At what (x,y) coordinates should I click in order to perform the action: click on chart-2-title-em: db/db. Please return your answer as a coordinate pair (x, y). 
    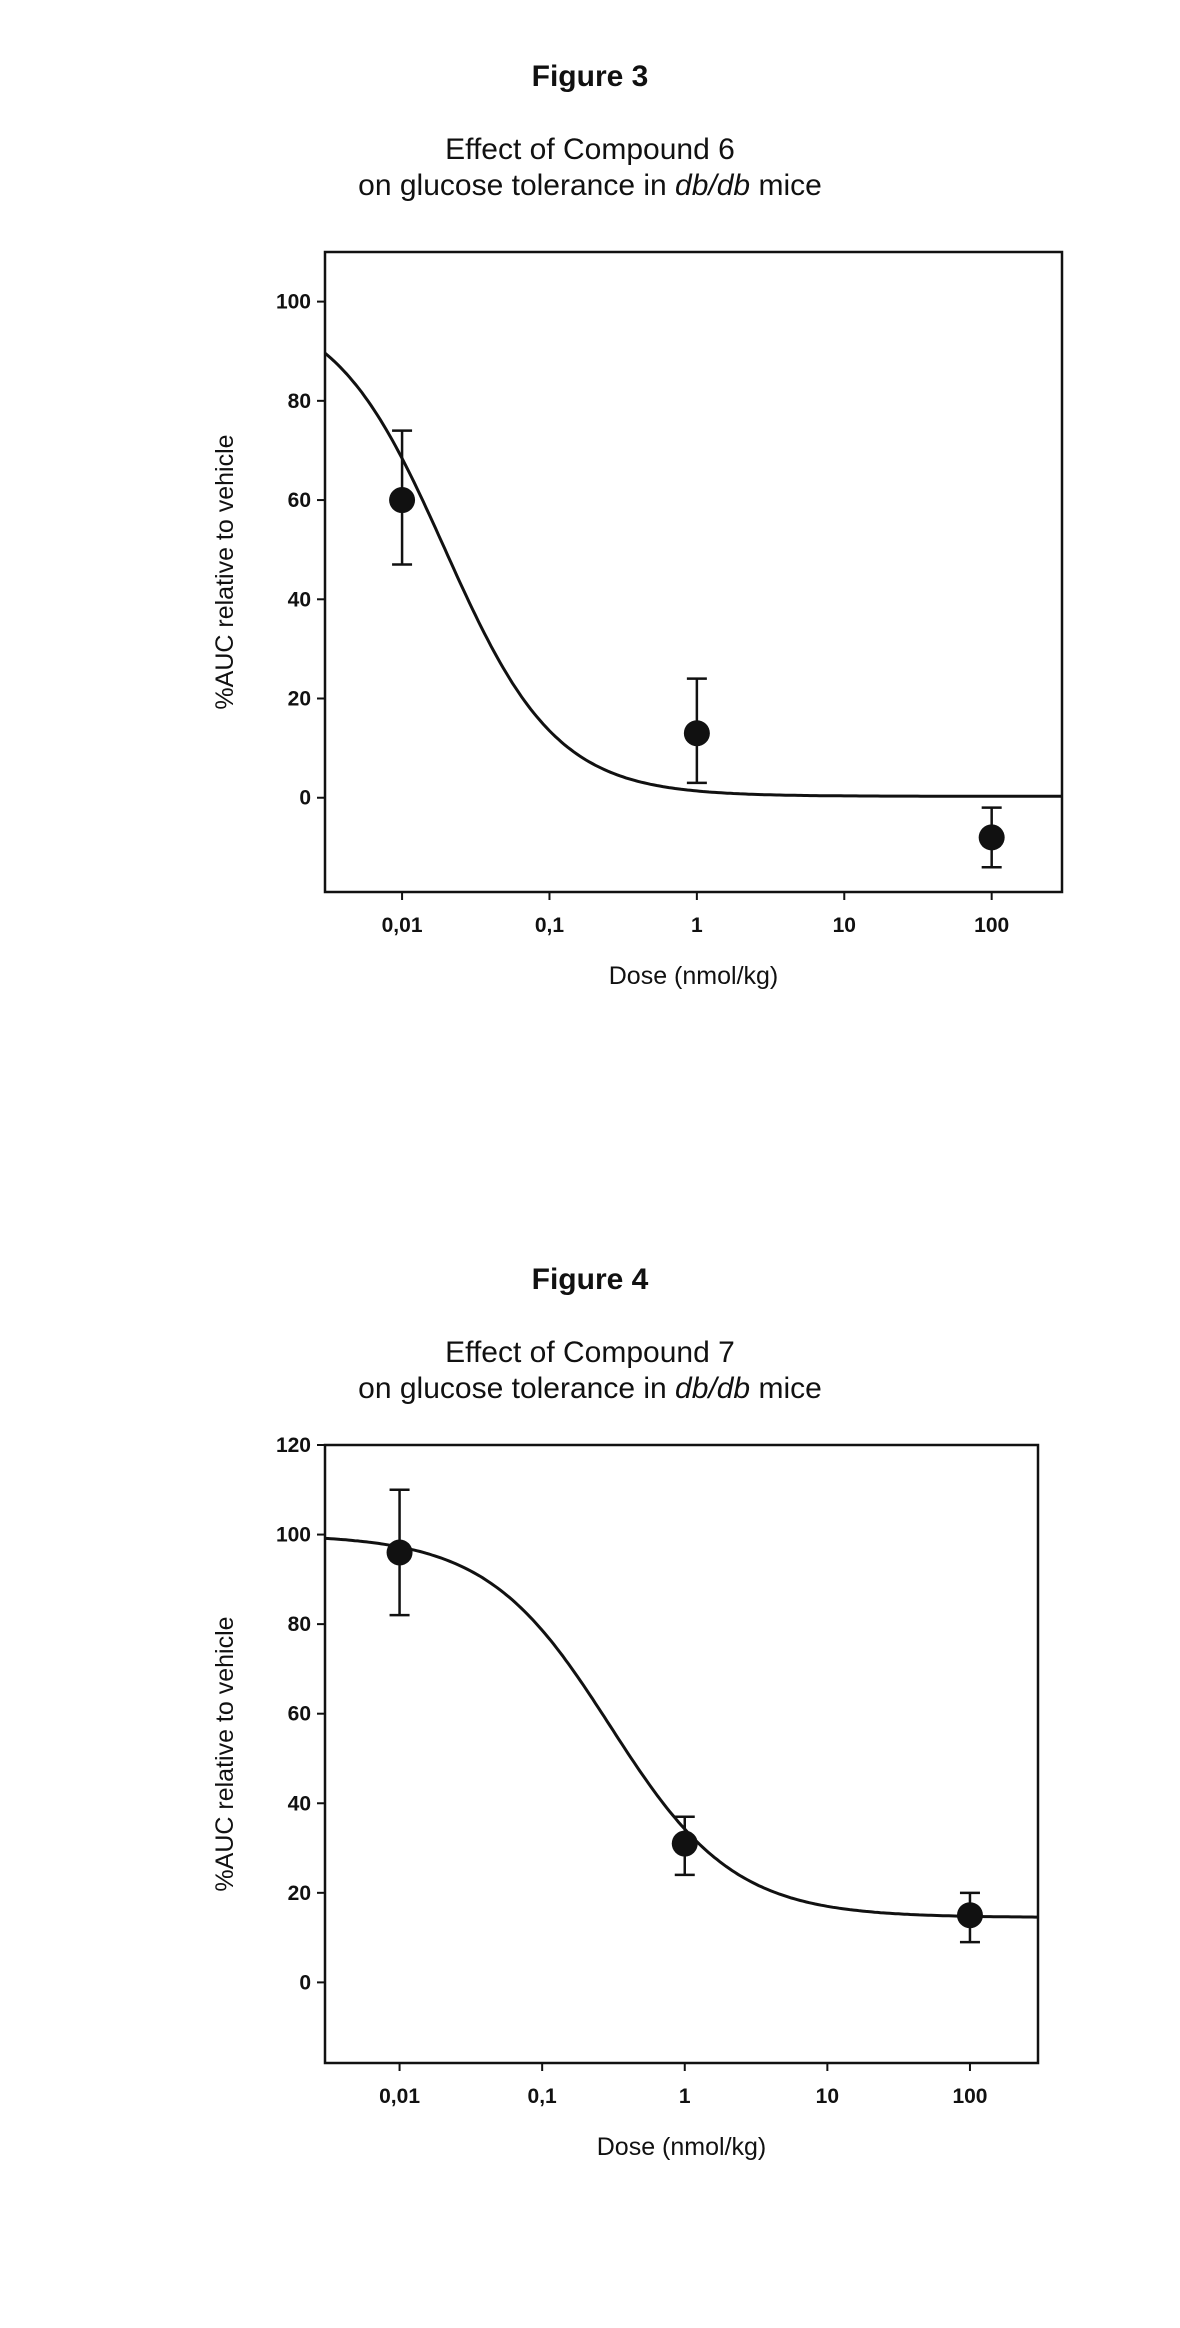
    Looking at the image, I should click on (712, 1388).